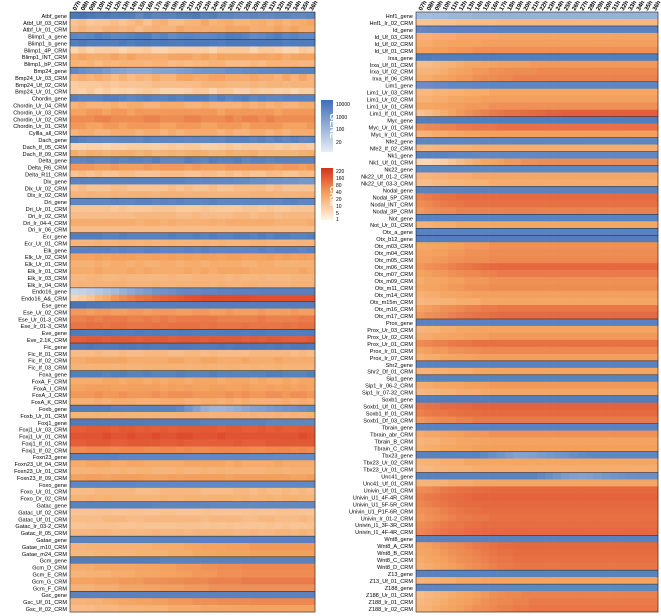  What do you see at coordinates (400, 156) in the screenshot?
I see `row-label: Nk1_gene` at bounding box center [400, 156].